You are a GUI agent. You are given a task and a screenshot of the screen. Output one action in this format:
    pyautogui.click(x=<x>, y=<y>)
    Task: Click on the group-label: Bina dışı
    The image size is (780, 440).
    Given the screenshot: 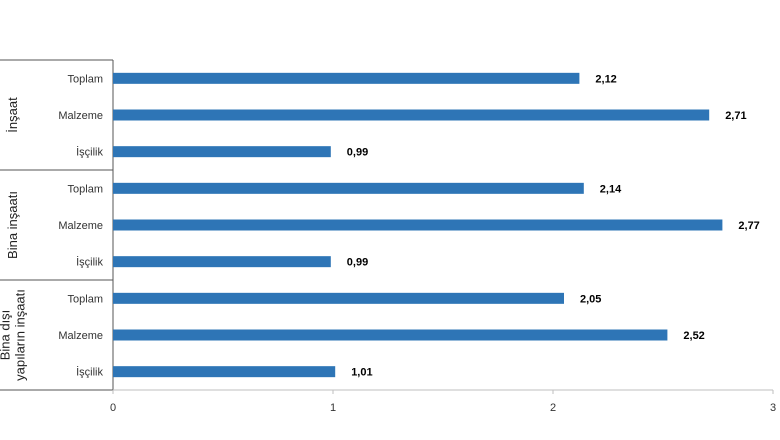 What is the action you would take?
    pyautogui.click(x=6, y=335)
    